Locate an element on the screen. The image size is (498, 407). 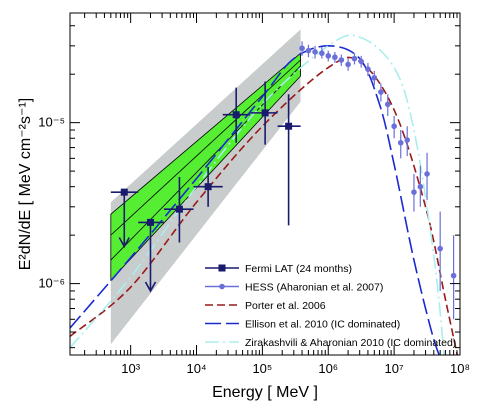
legend-entry: Fermi LAT (24 months) is located at coordinates (278, 269).